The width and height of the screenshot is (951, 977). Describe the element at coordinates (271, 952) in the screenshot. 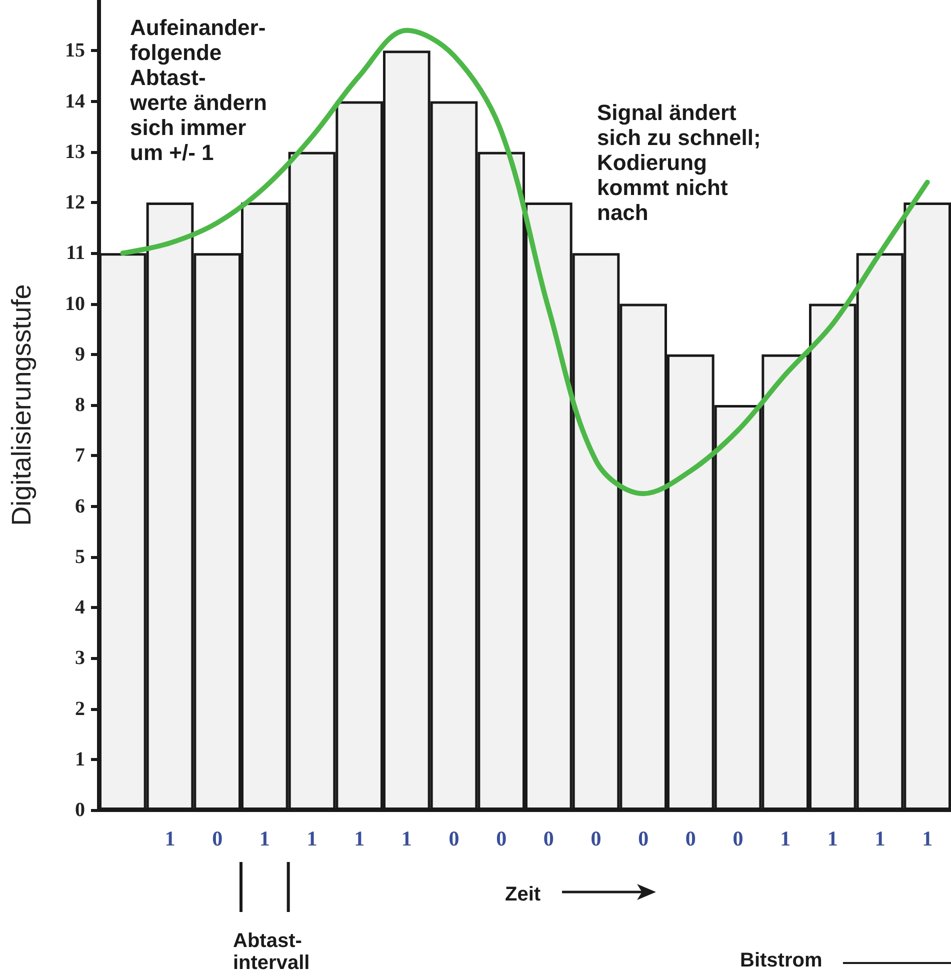

I see `text: Abtast- intervall` at that location.